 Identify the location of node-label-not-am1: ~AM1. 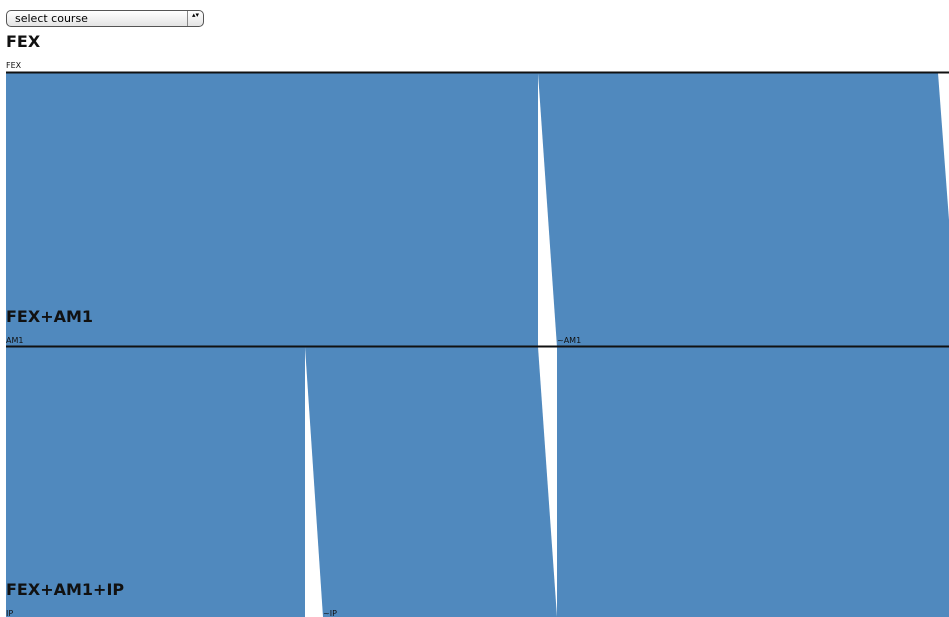
(569, 340).